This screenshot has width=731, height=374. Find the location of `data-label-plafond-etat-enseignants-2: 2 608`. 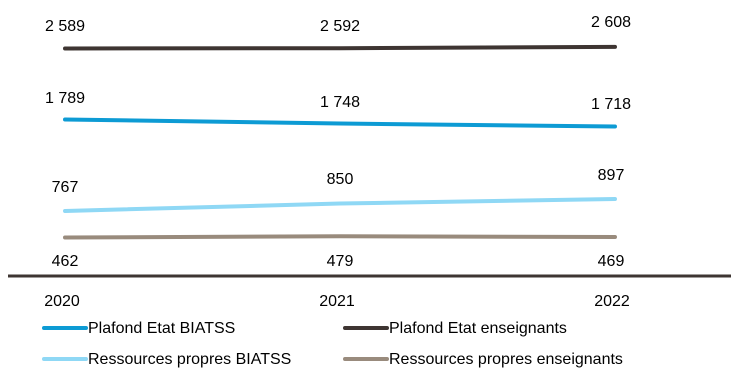

data-label-plafond-etat-enseignants-2: 2 608 is located at coordinates (611, 22).